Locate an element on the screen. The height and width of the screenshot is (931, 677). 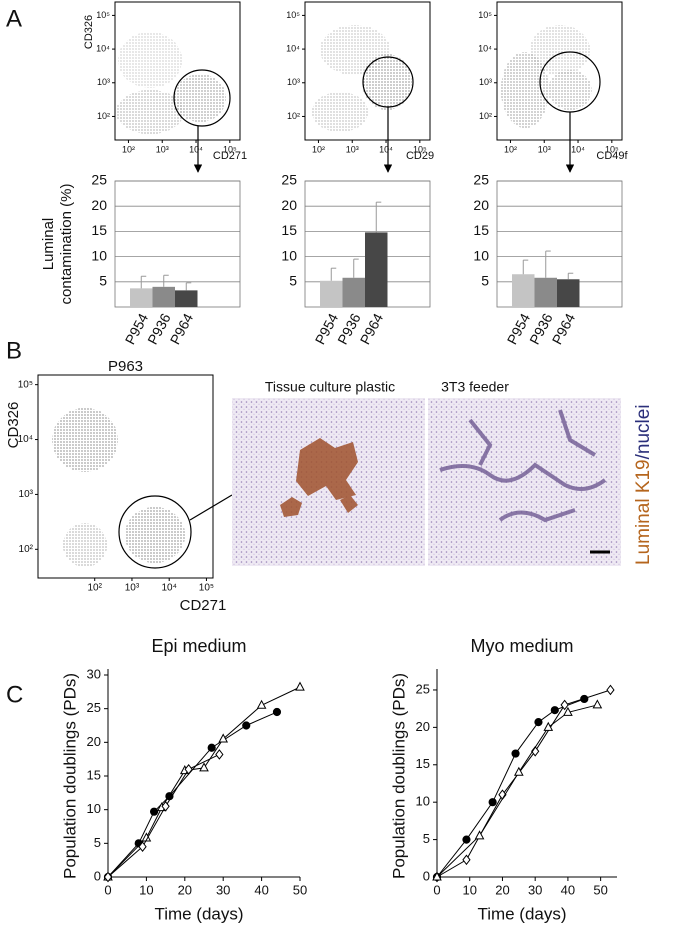
feeder-stain is located at coordinates (523, 466).